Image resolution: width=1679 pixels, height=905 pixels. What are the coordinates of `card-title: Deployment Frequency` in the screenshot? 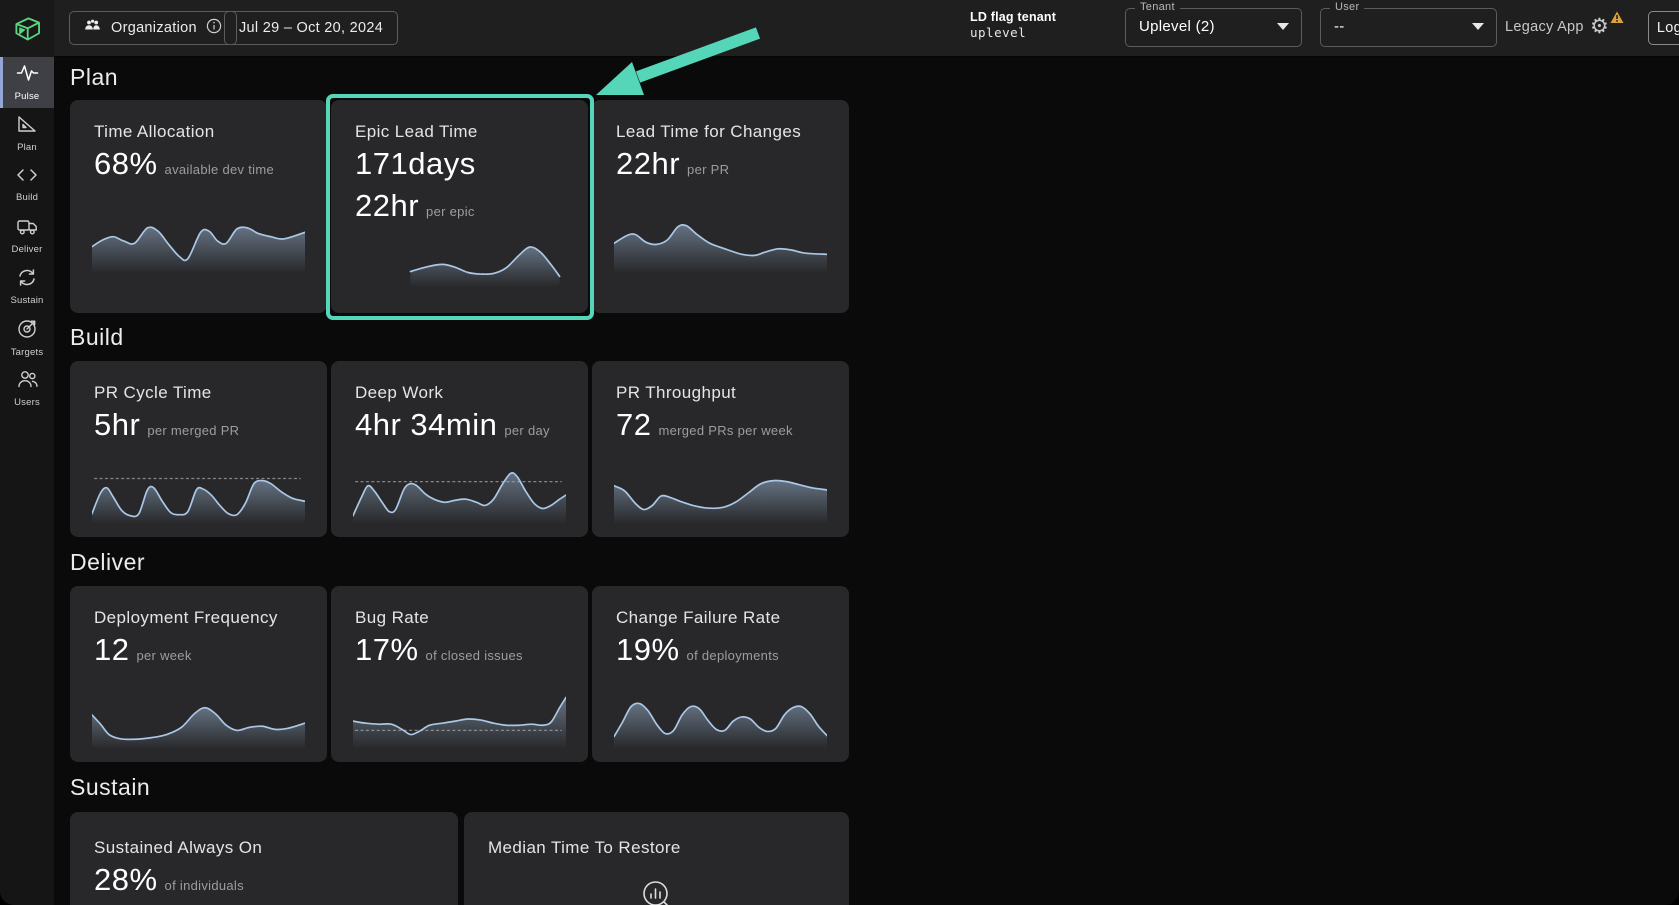 It's located at (186, 617).